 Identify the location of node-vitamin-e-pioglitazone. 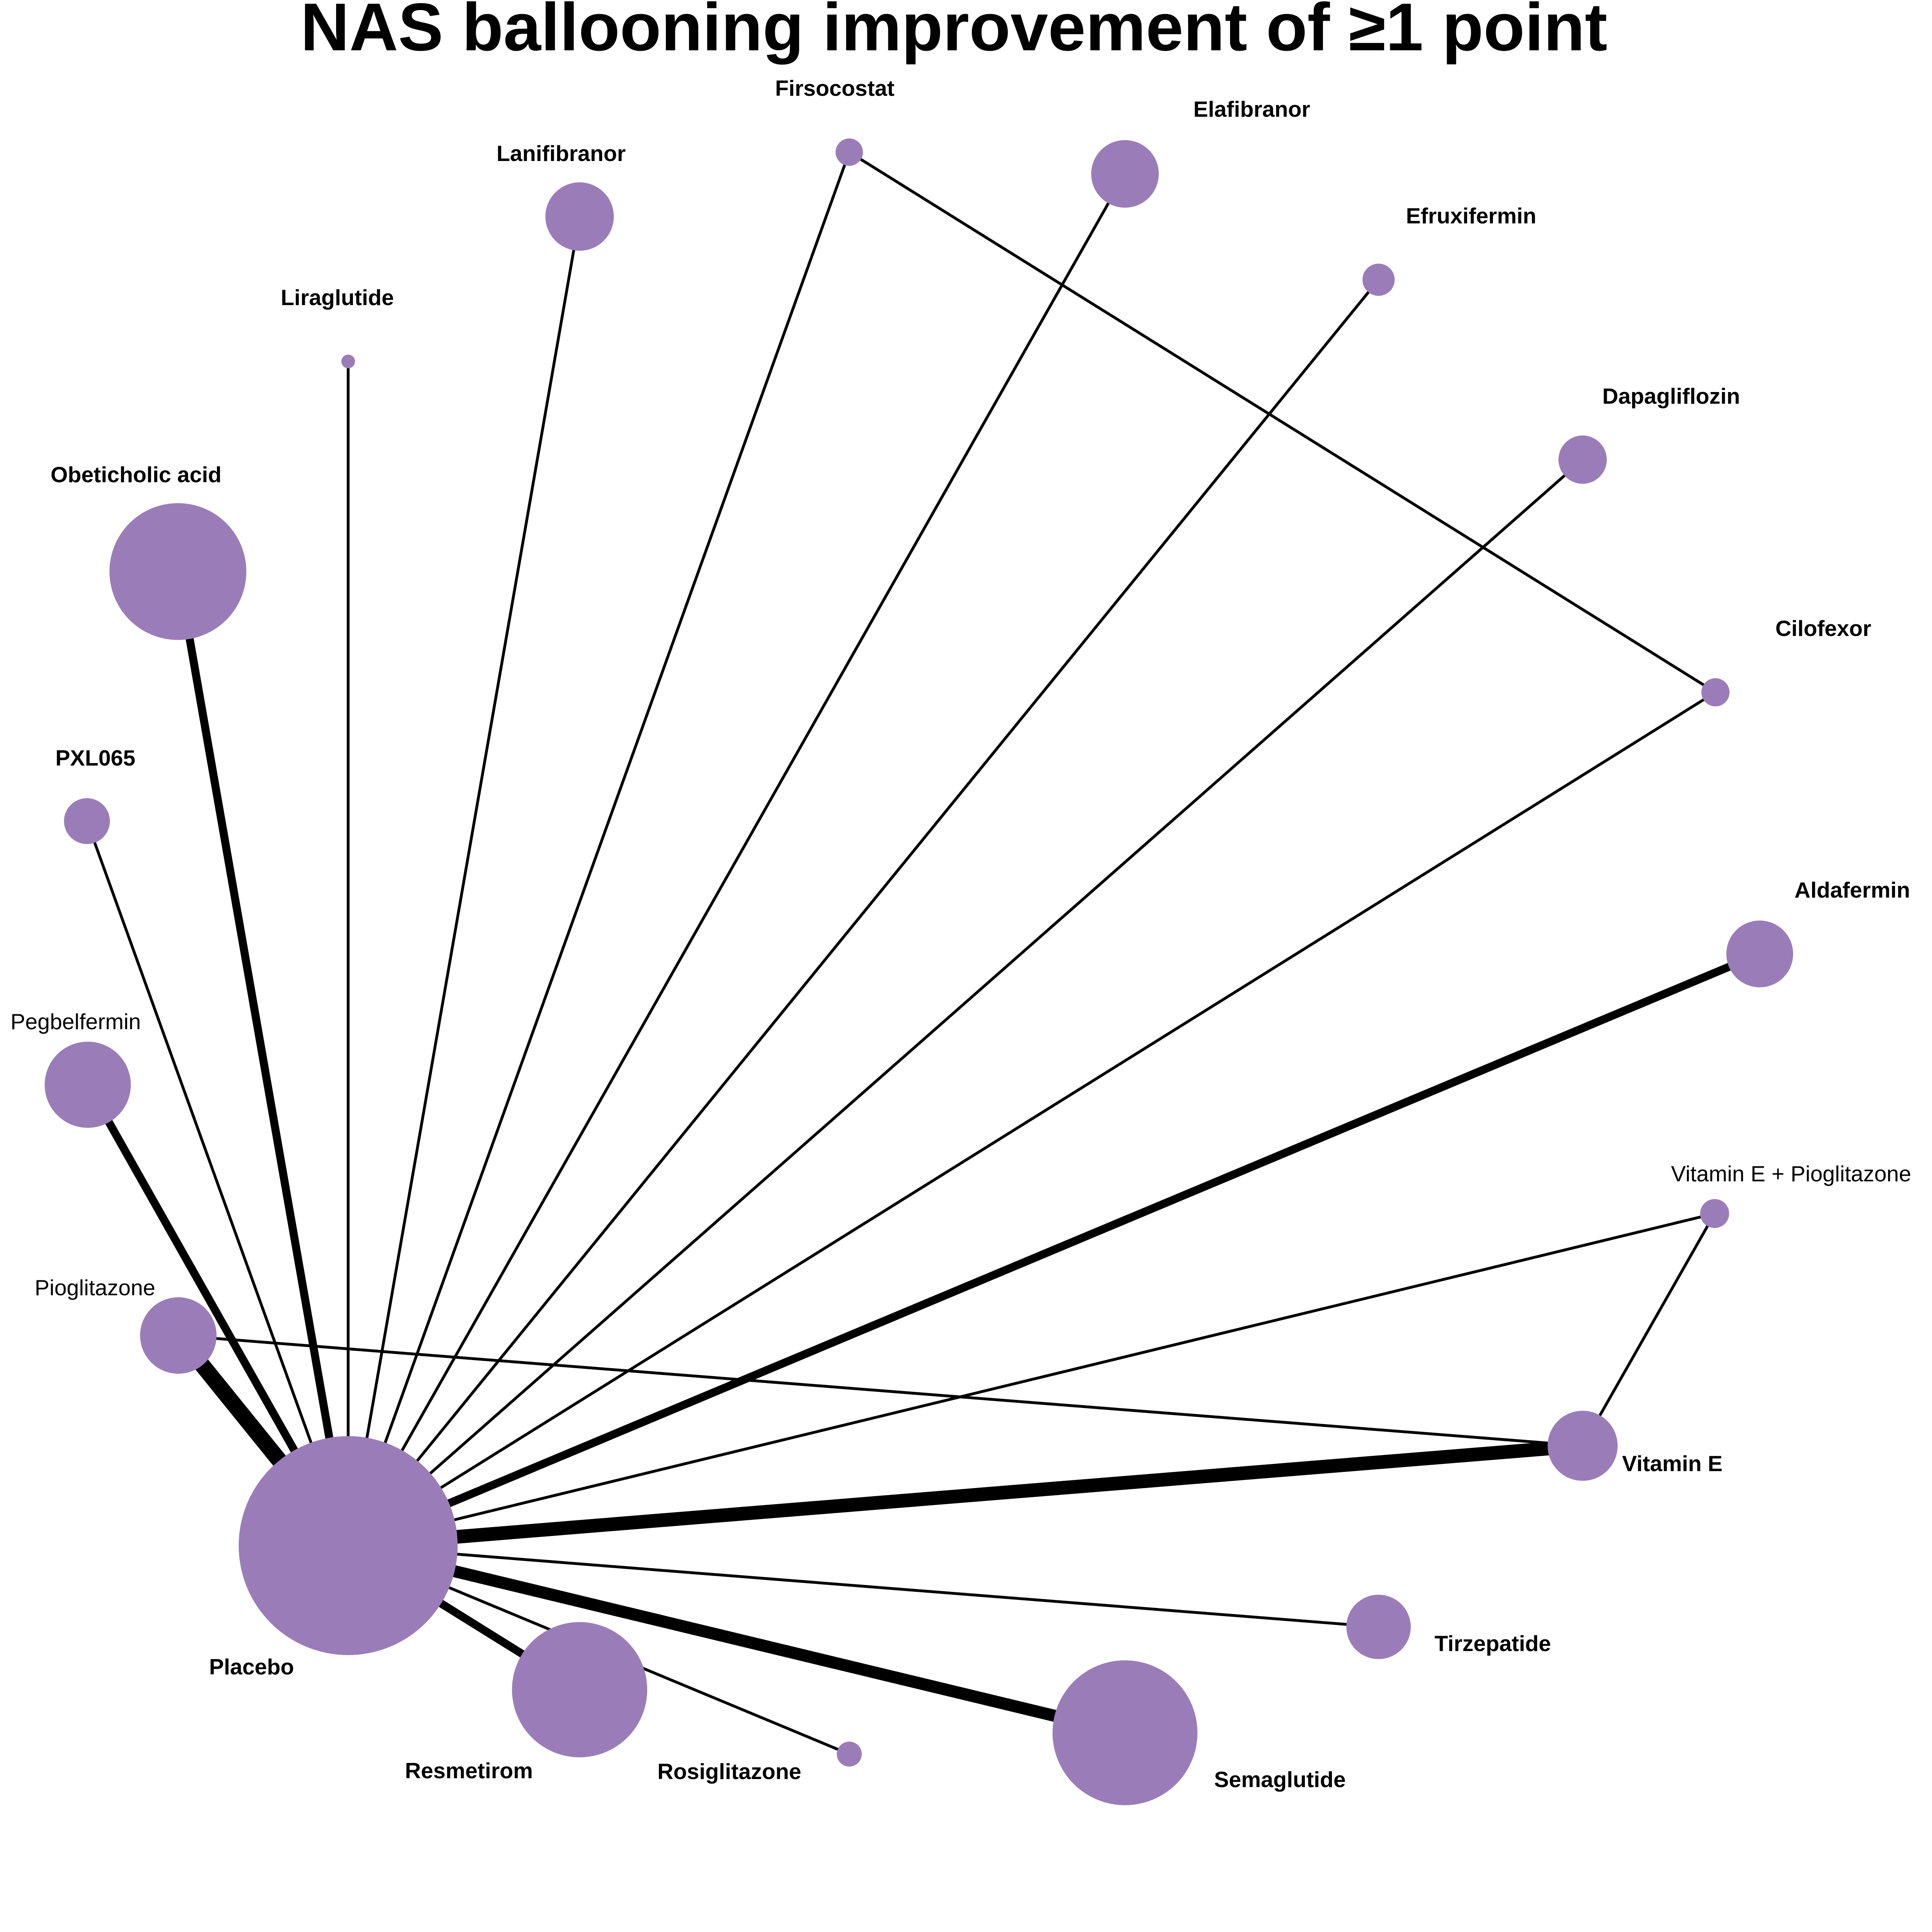
(1714, 1213).